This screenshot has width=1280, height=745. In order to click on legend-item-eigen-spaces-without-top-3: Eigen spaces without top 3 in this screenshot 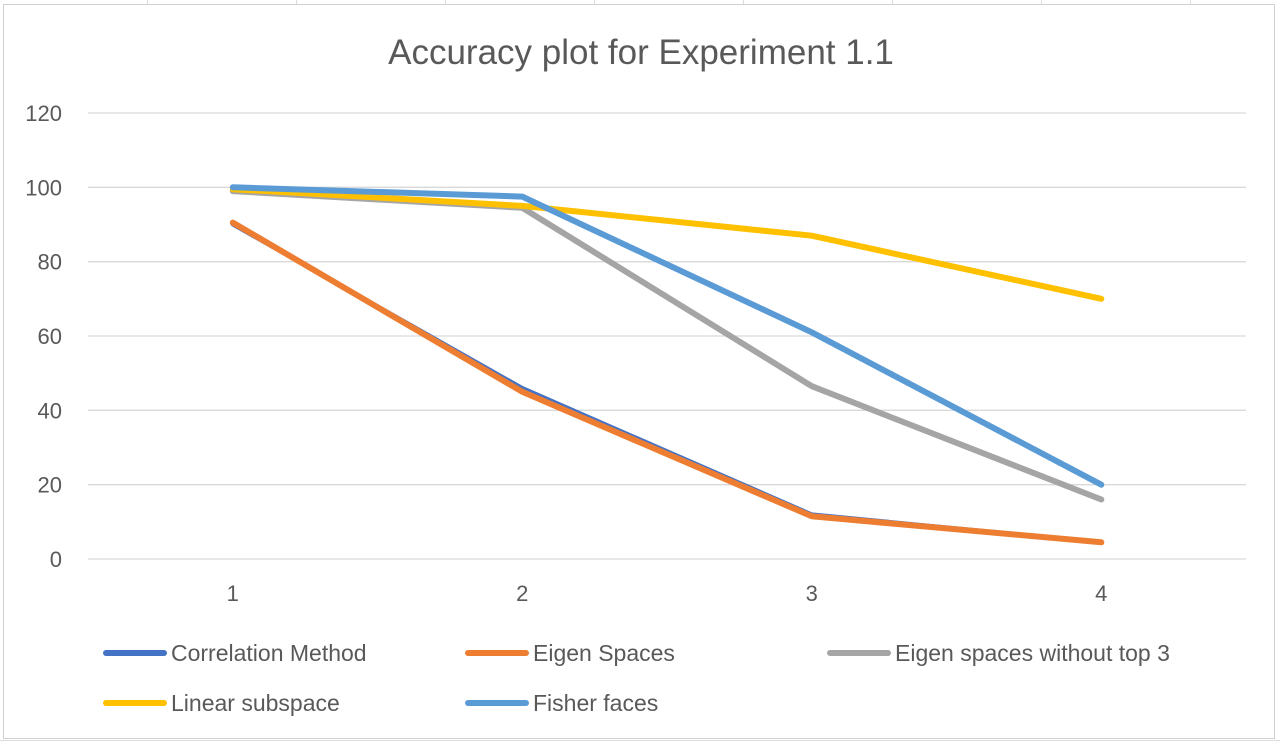, I will do `click(998, 653)`.